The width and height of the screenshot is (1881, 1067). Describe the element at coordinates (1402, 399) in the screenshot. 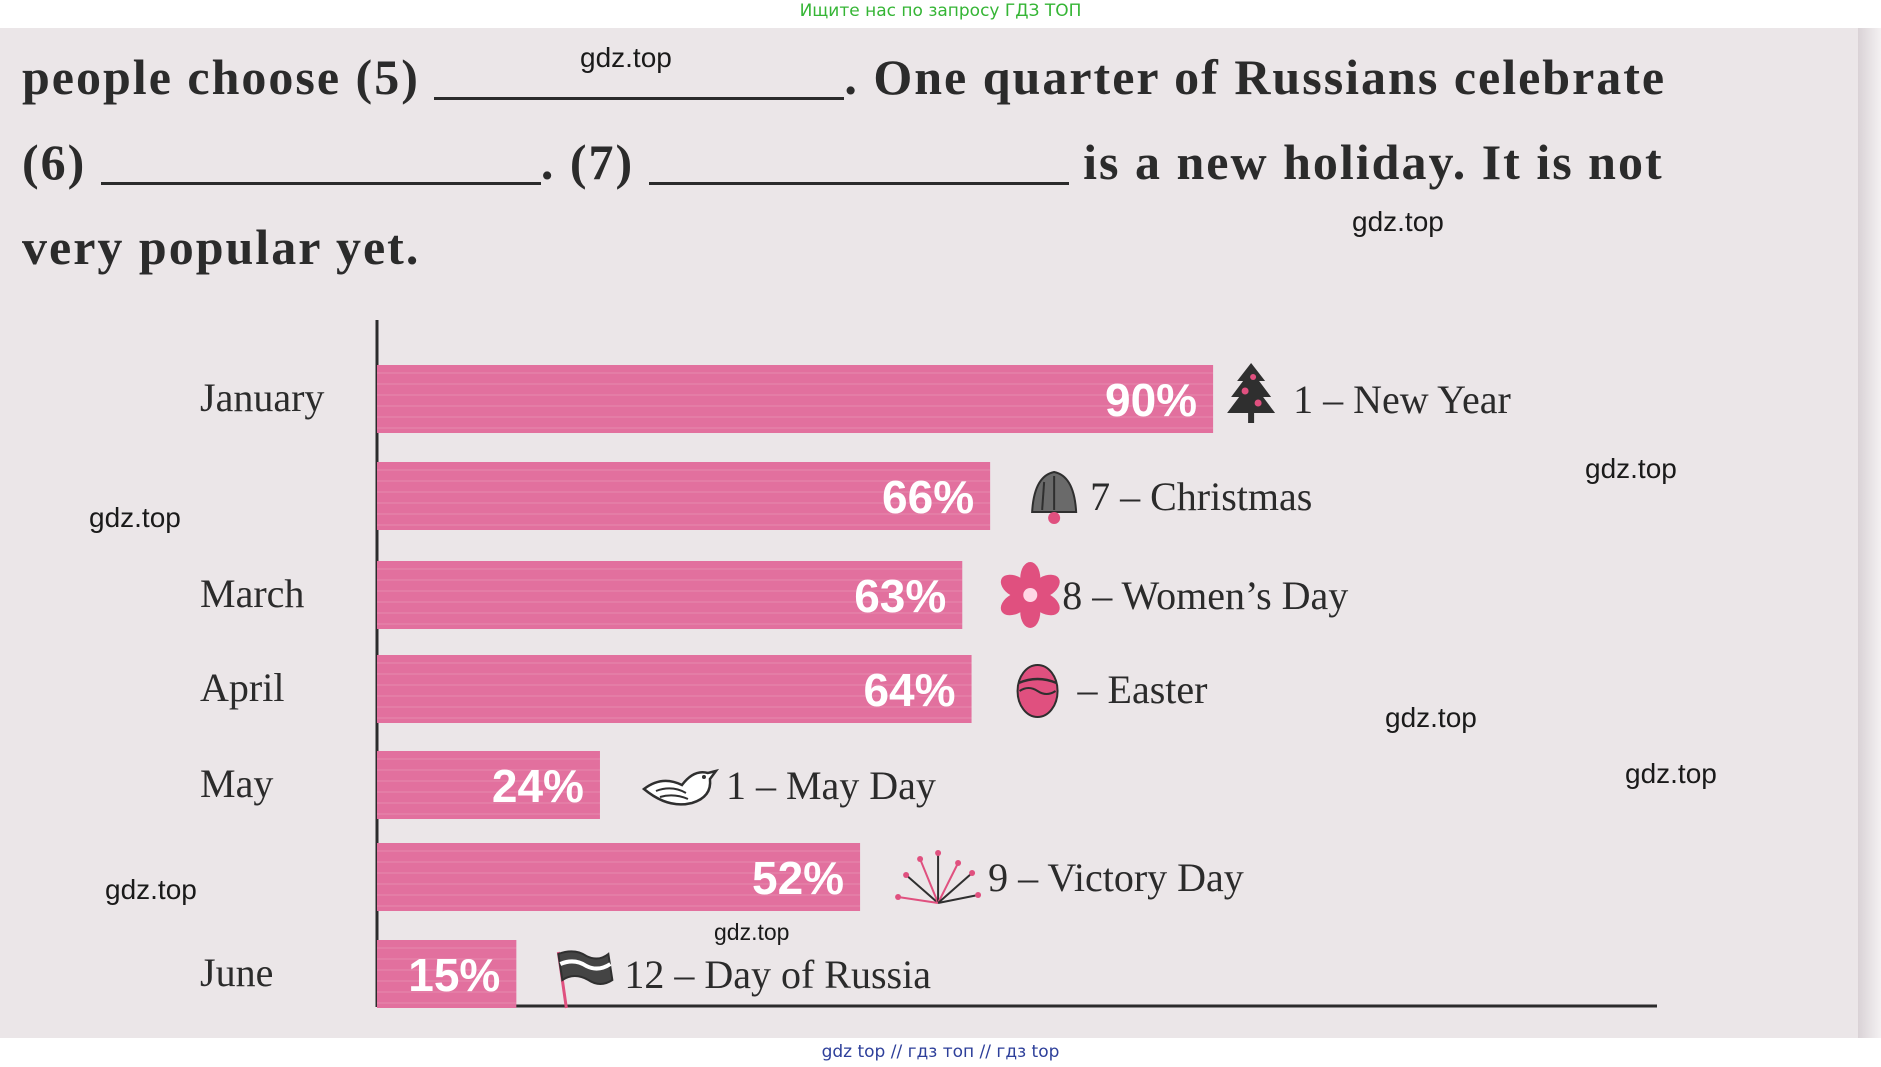

I see `holiday-annotation: 1 – New Year` at that location.